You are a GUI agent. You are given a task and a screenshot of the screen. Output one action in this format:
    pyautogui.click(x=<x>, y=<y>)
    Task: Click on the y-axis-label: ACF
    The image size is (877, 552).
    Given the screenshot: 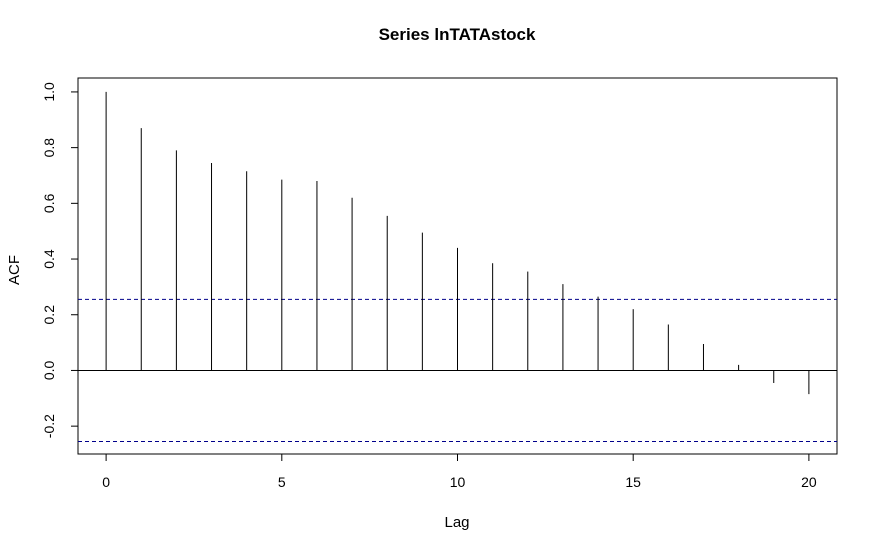 What is the action you would take?
    pyautogui.click(x=14, y=270)
    